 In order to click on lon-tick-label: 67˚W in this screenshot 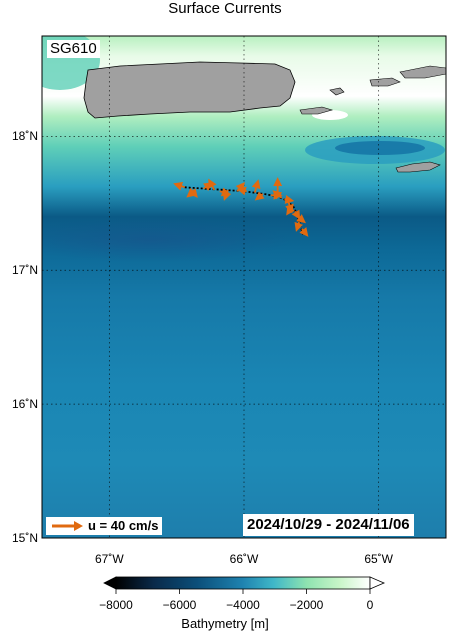, I will do `click(109, 559)`.